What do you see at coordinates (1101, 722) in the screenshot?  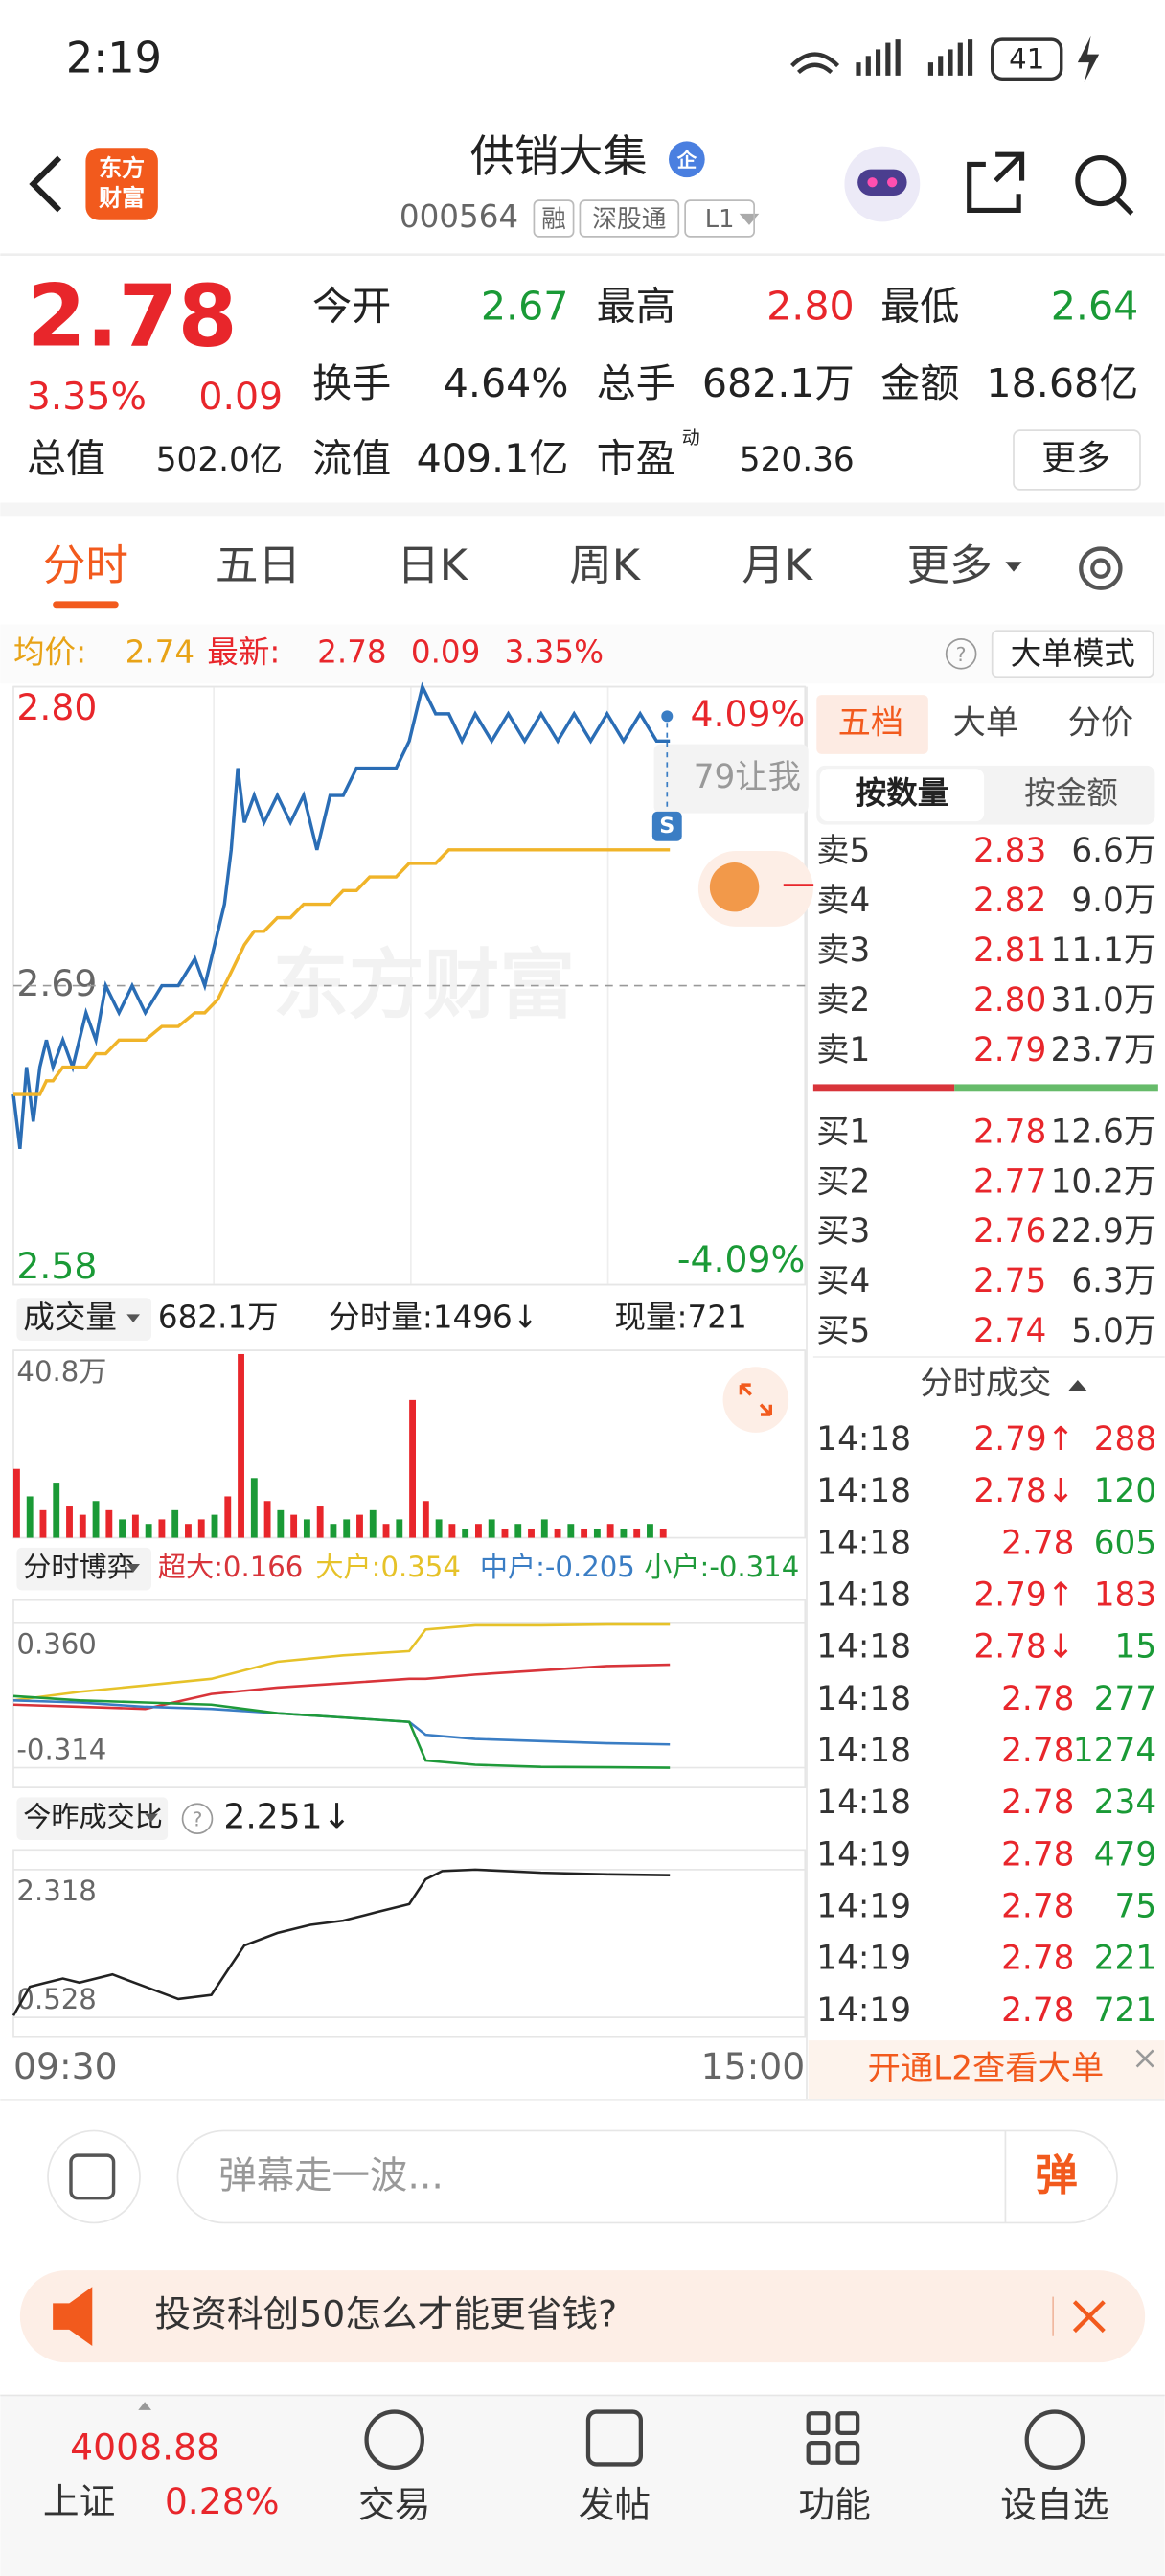 I see `panel-tab: 分价` at bounding box center [1101, 722].